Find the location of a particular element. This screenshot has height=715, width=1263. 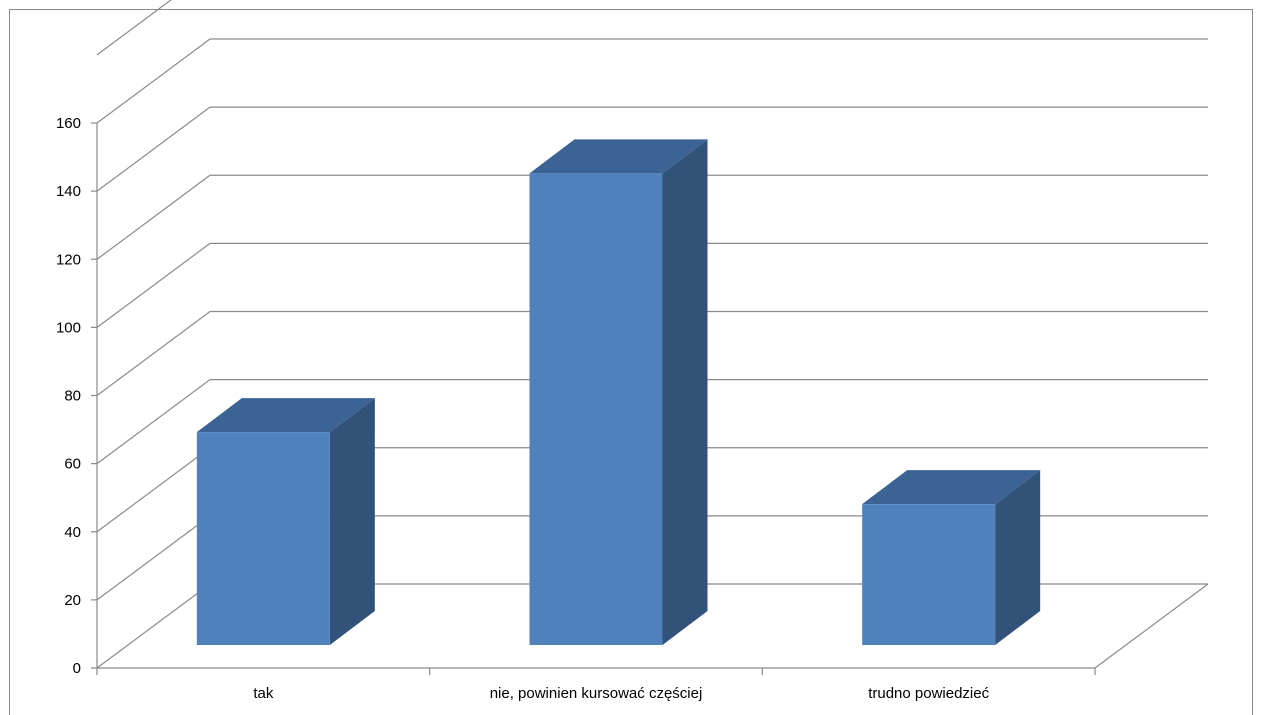

y-tick-label: 40 is located at coordinates (72, 532).